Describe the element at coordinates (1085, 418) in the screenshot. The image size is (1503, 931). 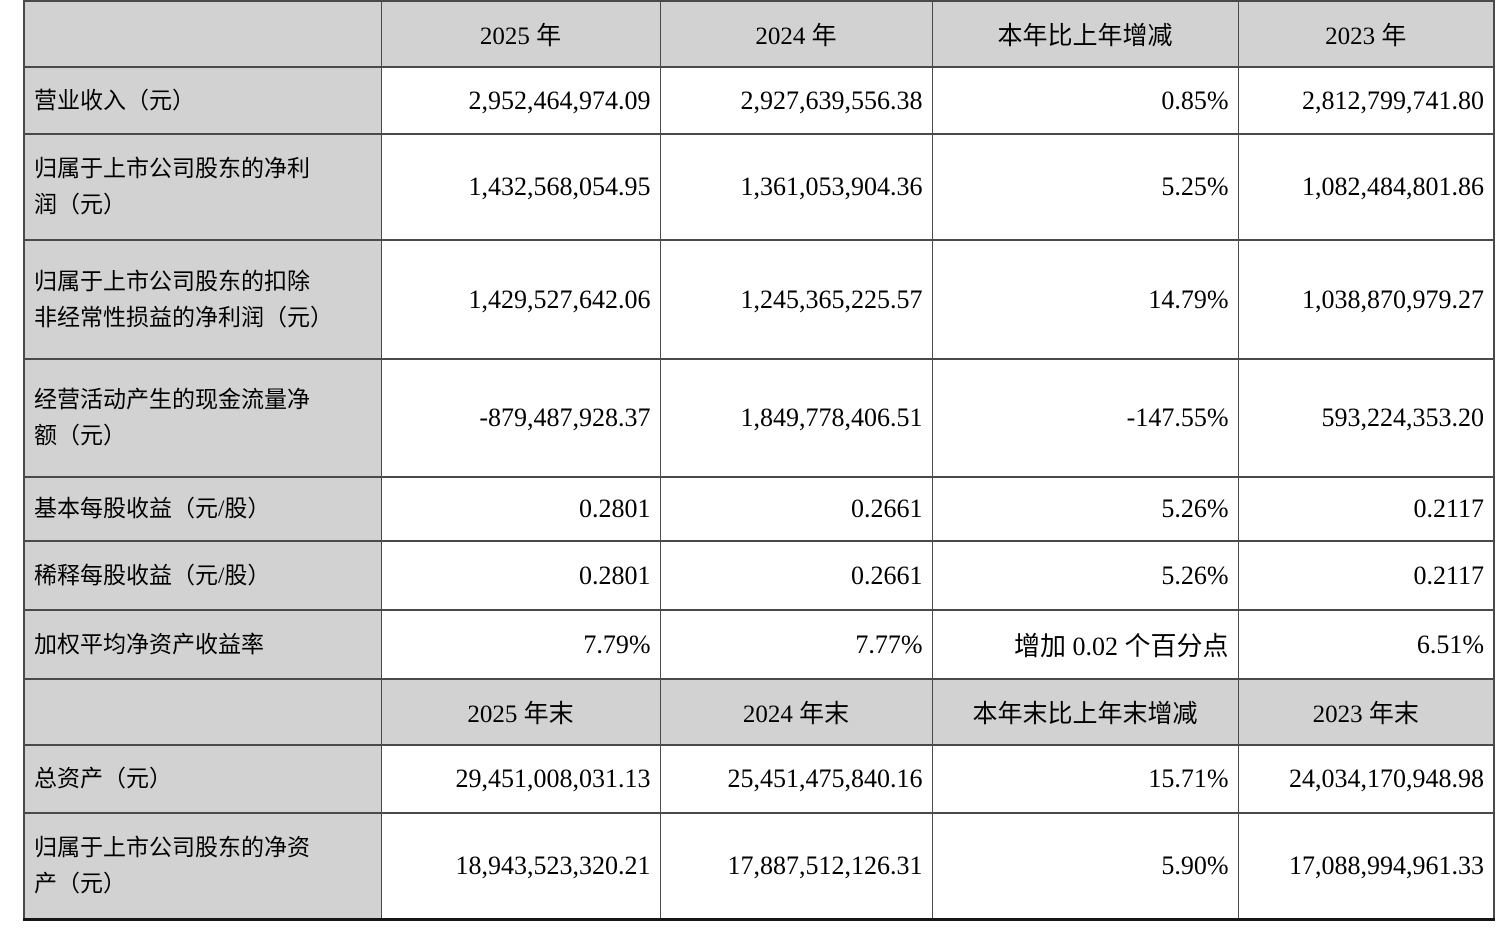
I see `value-cell: -147.55%` at that location.